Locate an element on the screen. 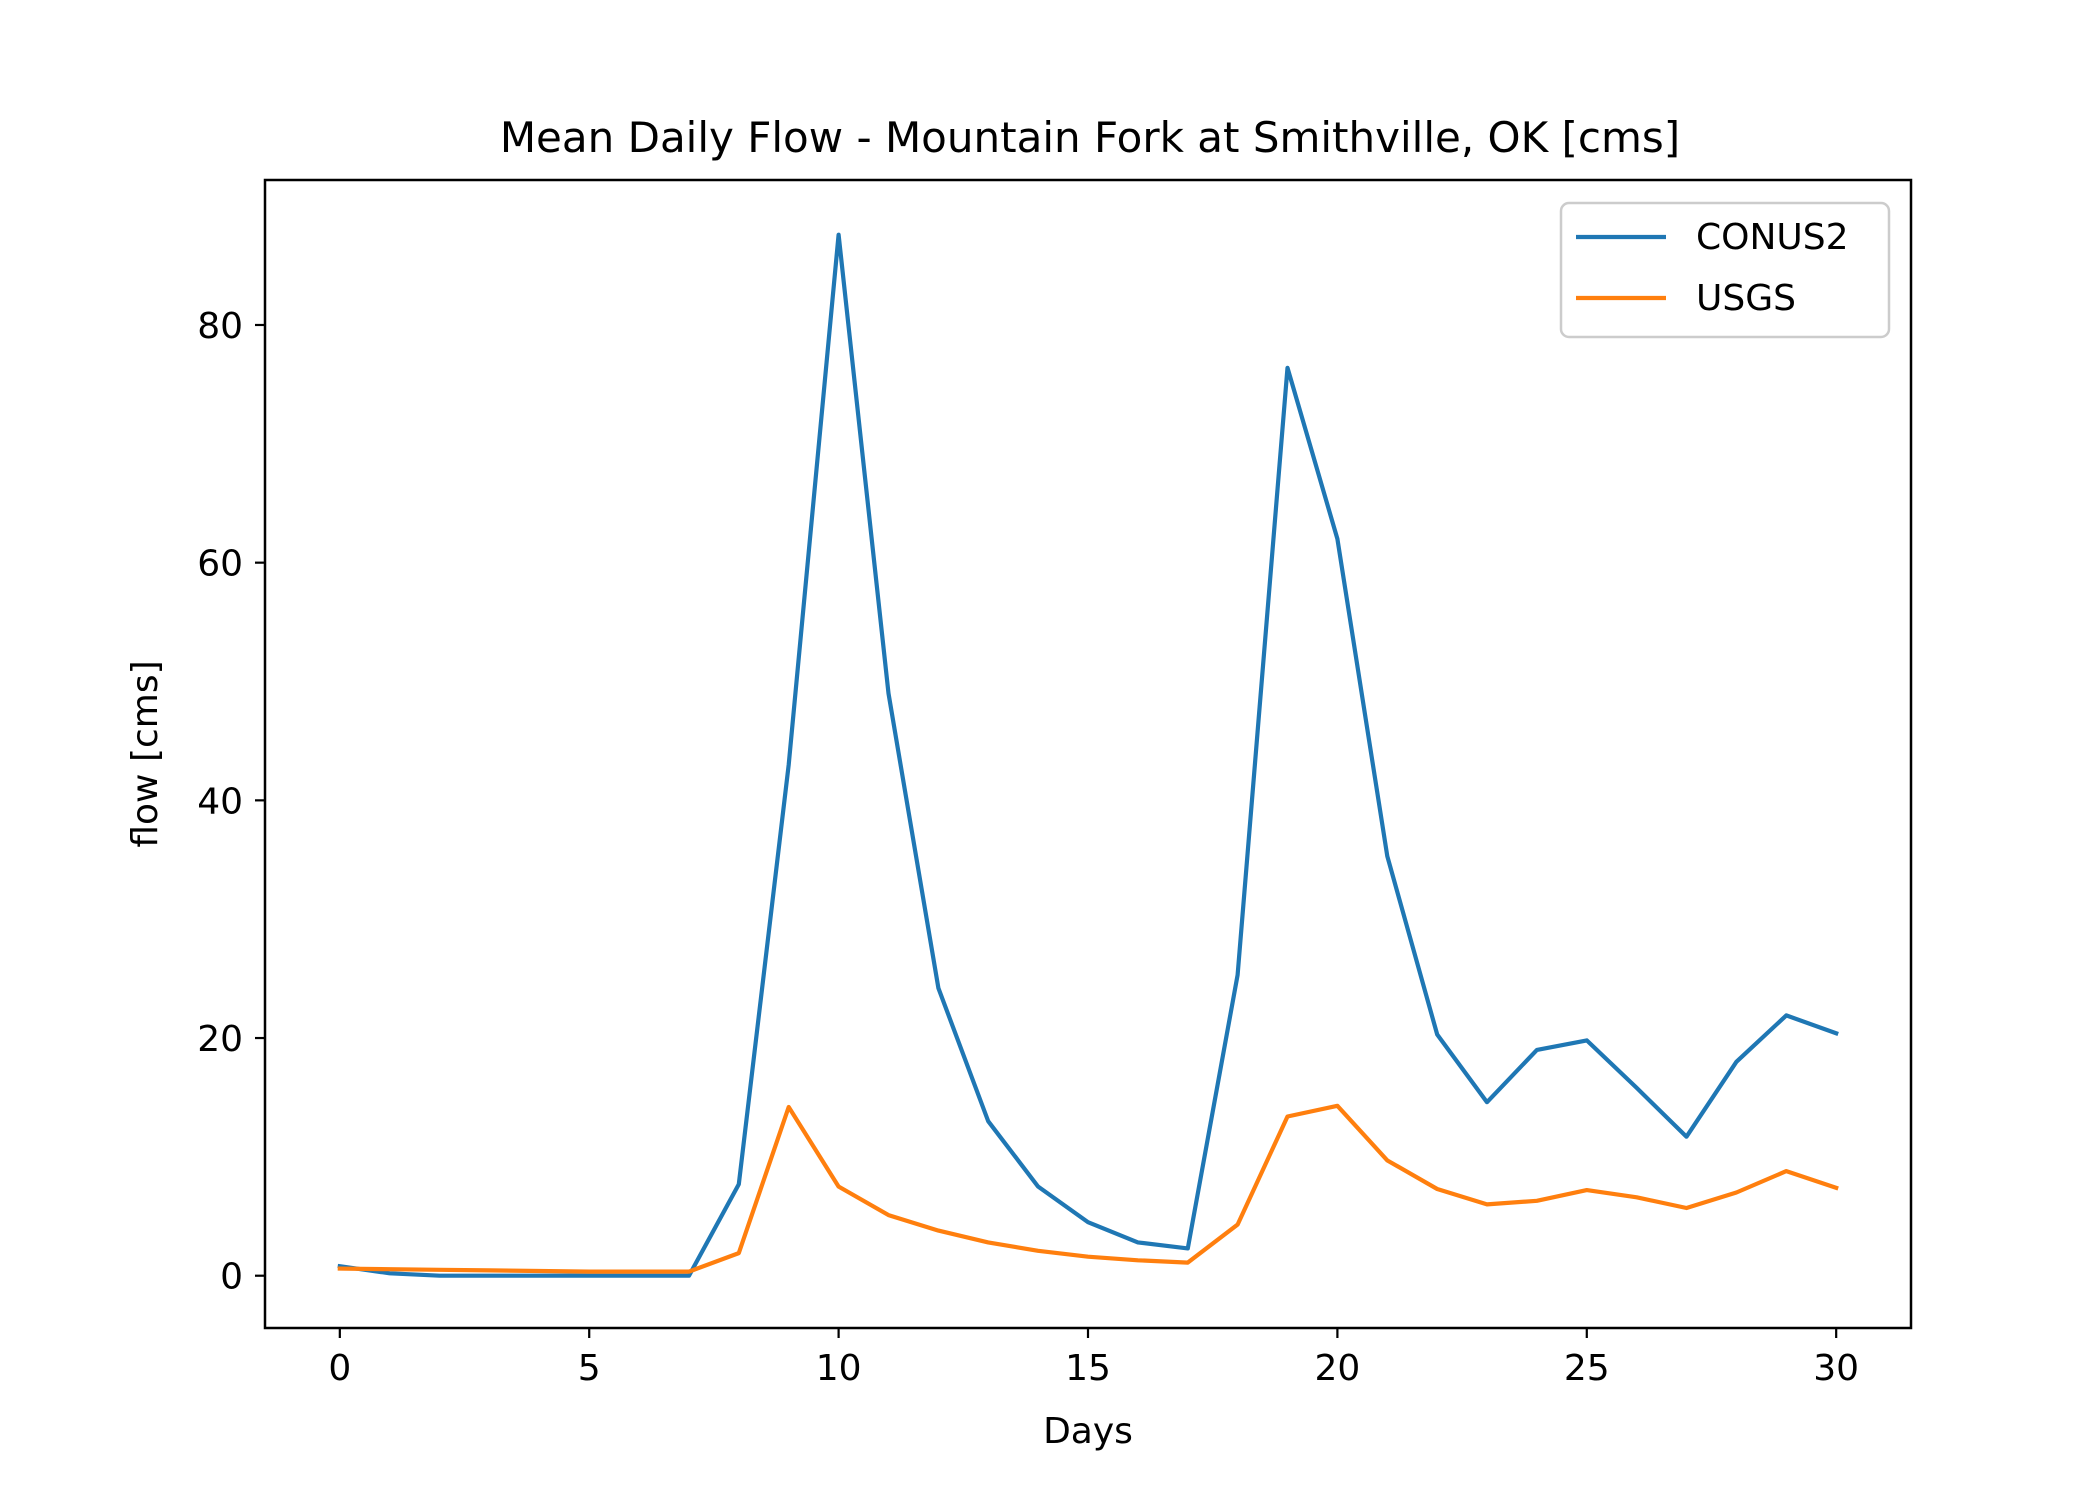 The width and height of the screenshot is (2100, 1500). legend: CONUS2 USGS is located at coordinates (1725, 270).